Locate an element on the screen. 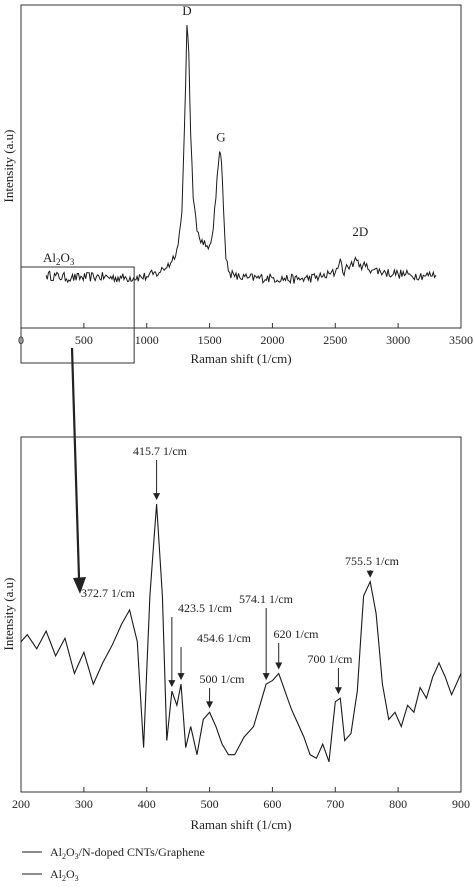 This screenshot has width=474, height=887. x-tick-label: 300 is located at coordinates (84, 804).